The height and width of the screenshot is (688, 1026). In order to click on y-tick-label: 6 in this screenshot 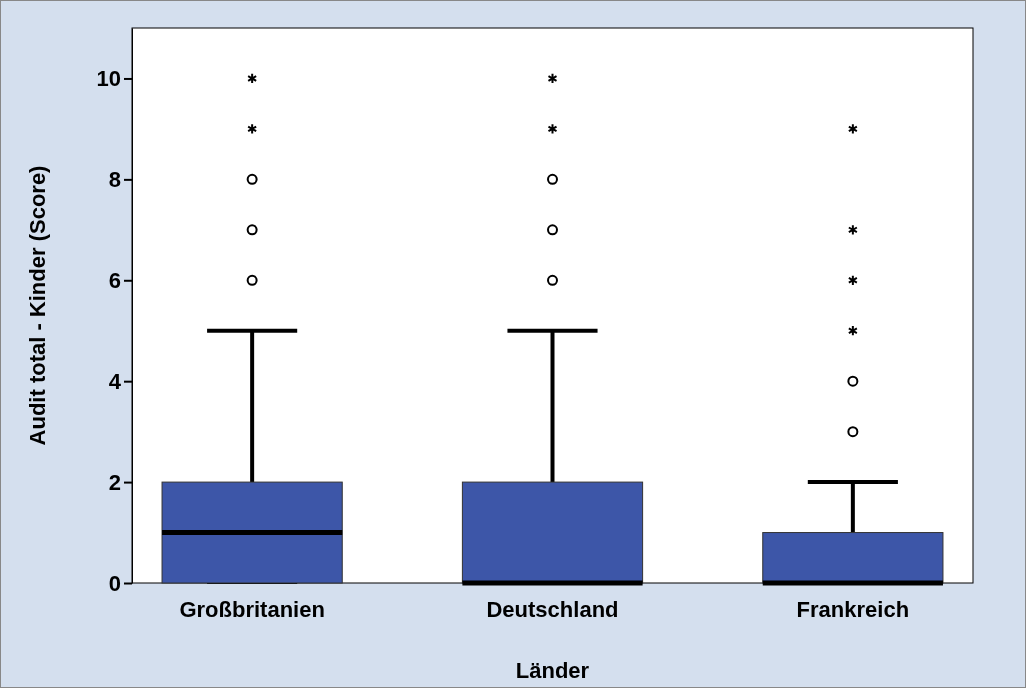, I will do `click(114, 280)`.